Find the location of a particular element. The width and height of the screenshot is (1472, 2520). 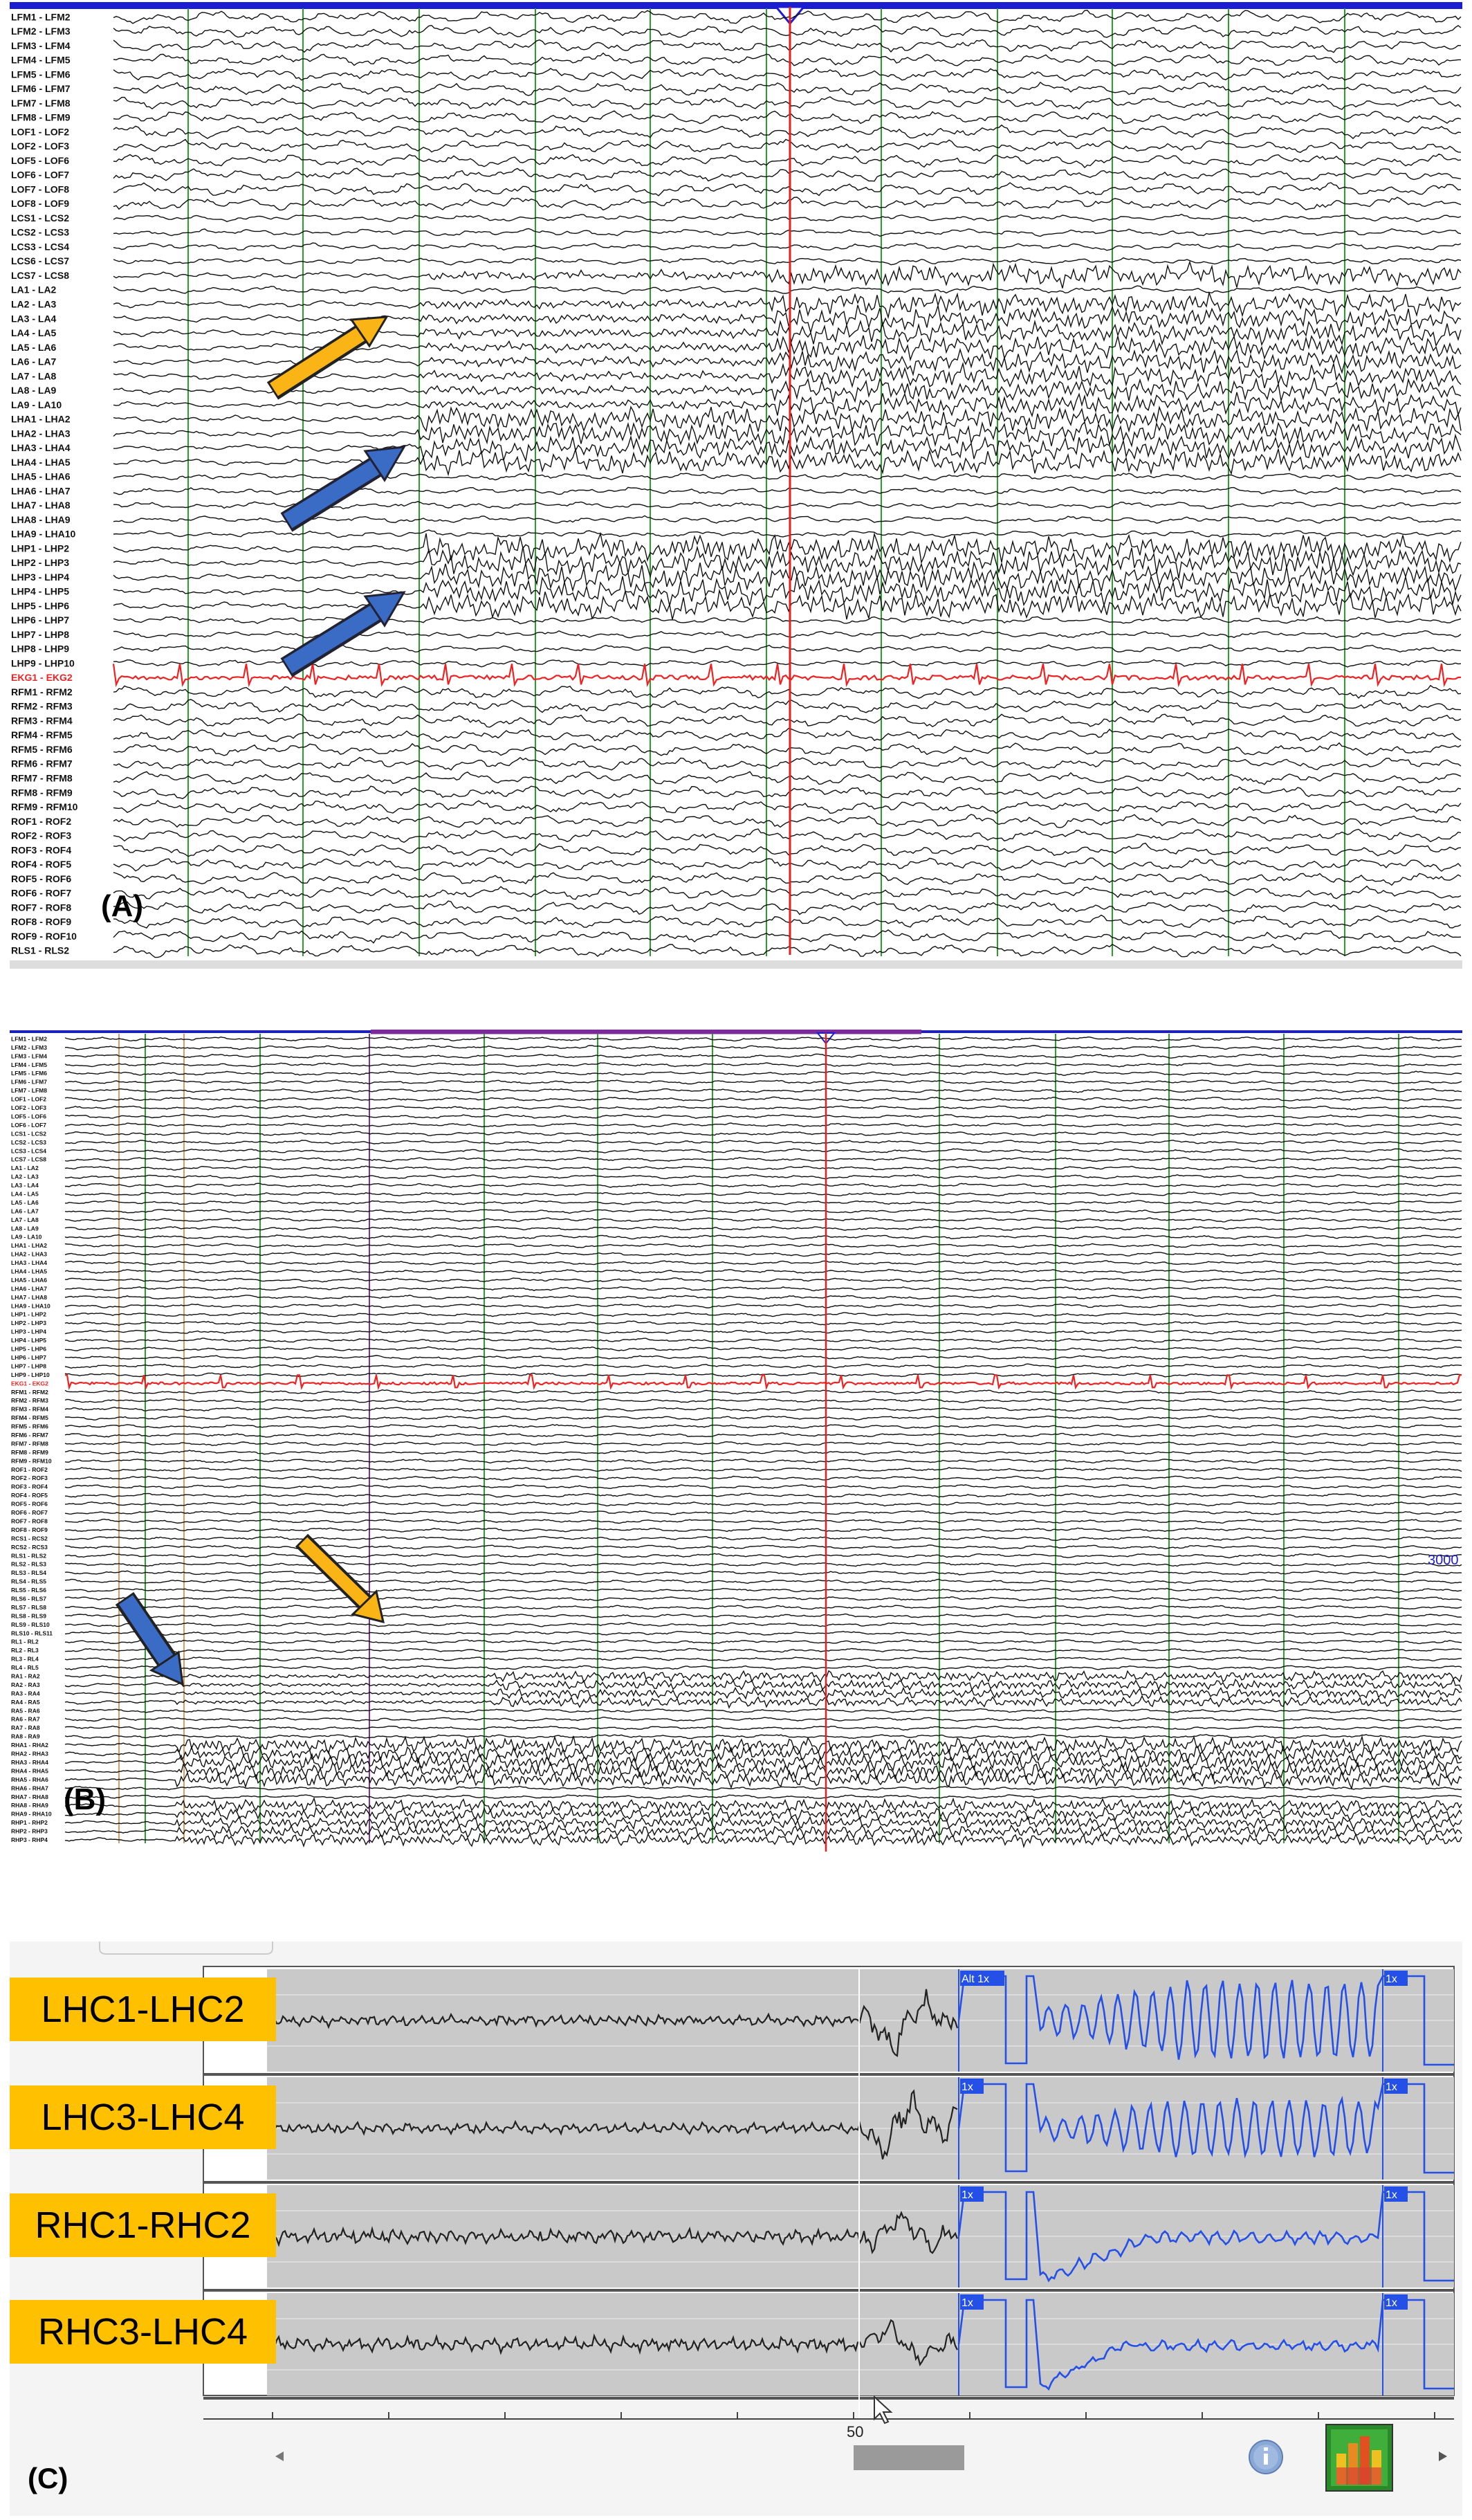

scrollbar-thumb is located at coordinates (909, 2457).